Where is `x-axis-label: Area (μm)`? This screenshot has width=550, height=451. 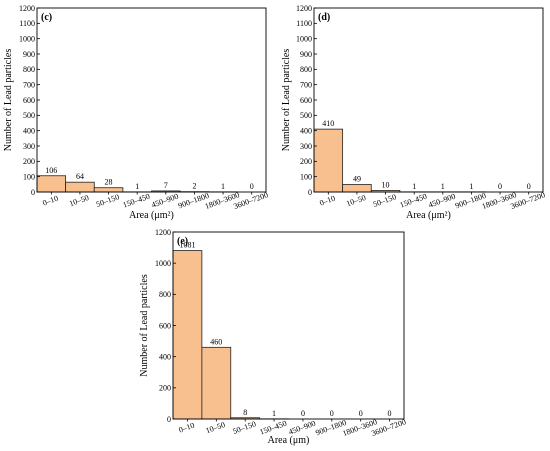
x-axis-label: Area (μm) is located at coordinates (289, 440).